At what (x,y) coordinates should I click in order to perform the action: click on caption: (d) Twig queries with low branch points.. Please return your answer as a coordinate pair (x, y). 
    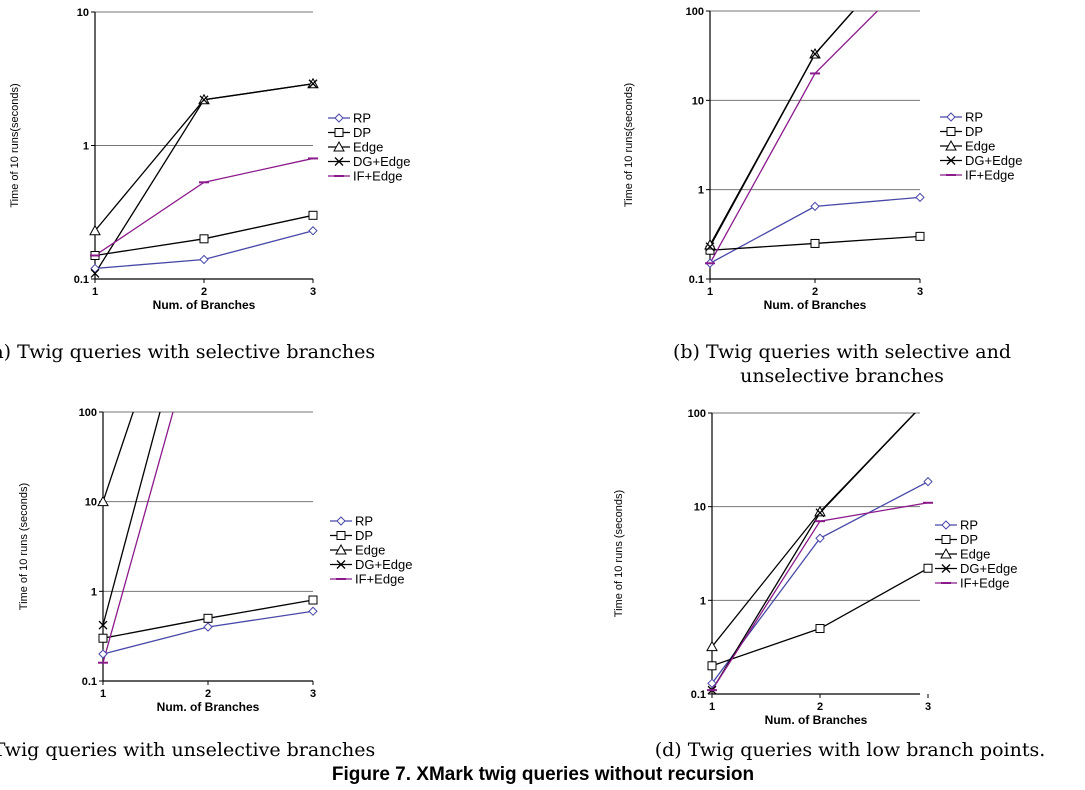
    Looking at the image, I should click on (850, 750).